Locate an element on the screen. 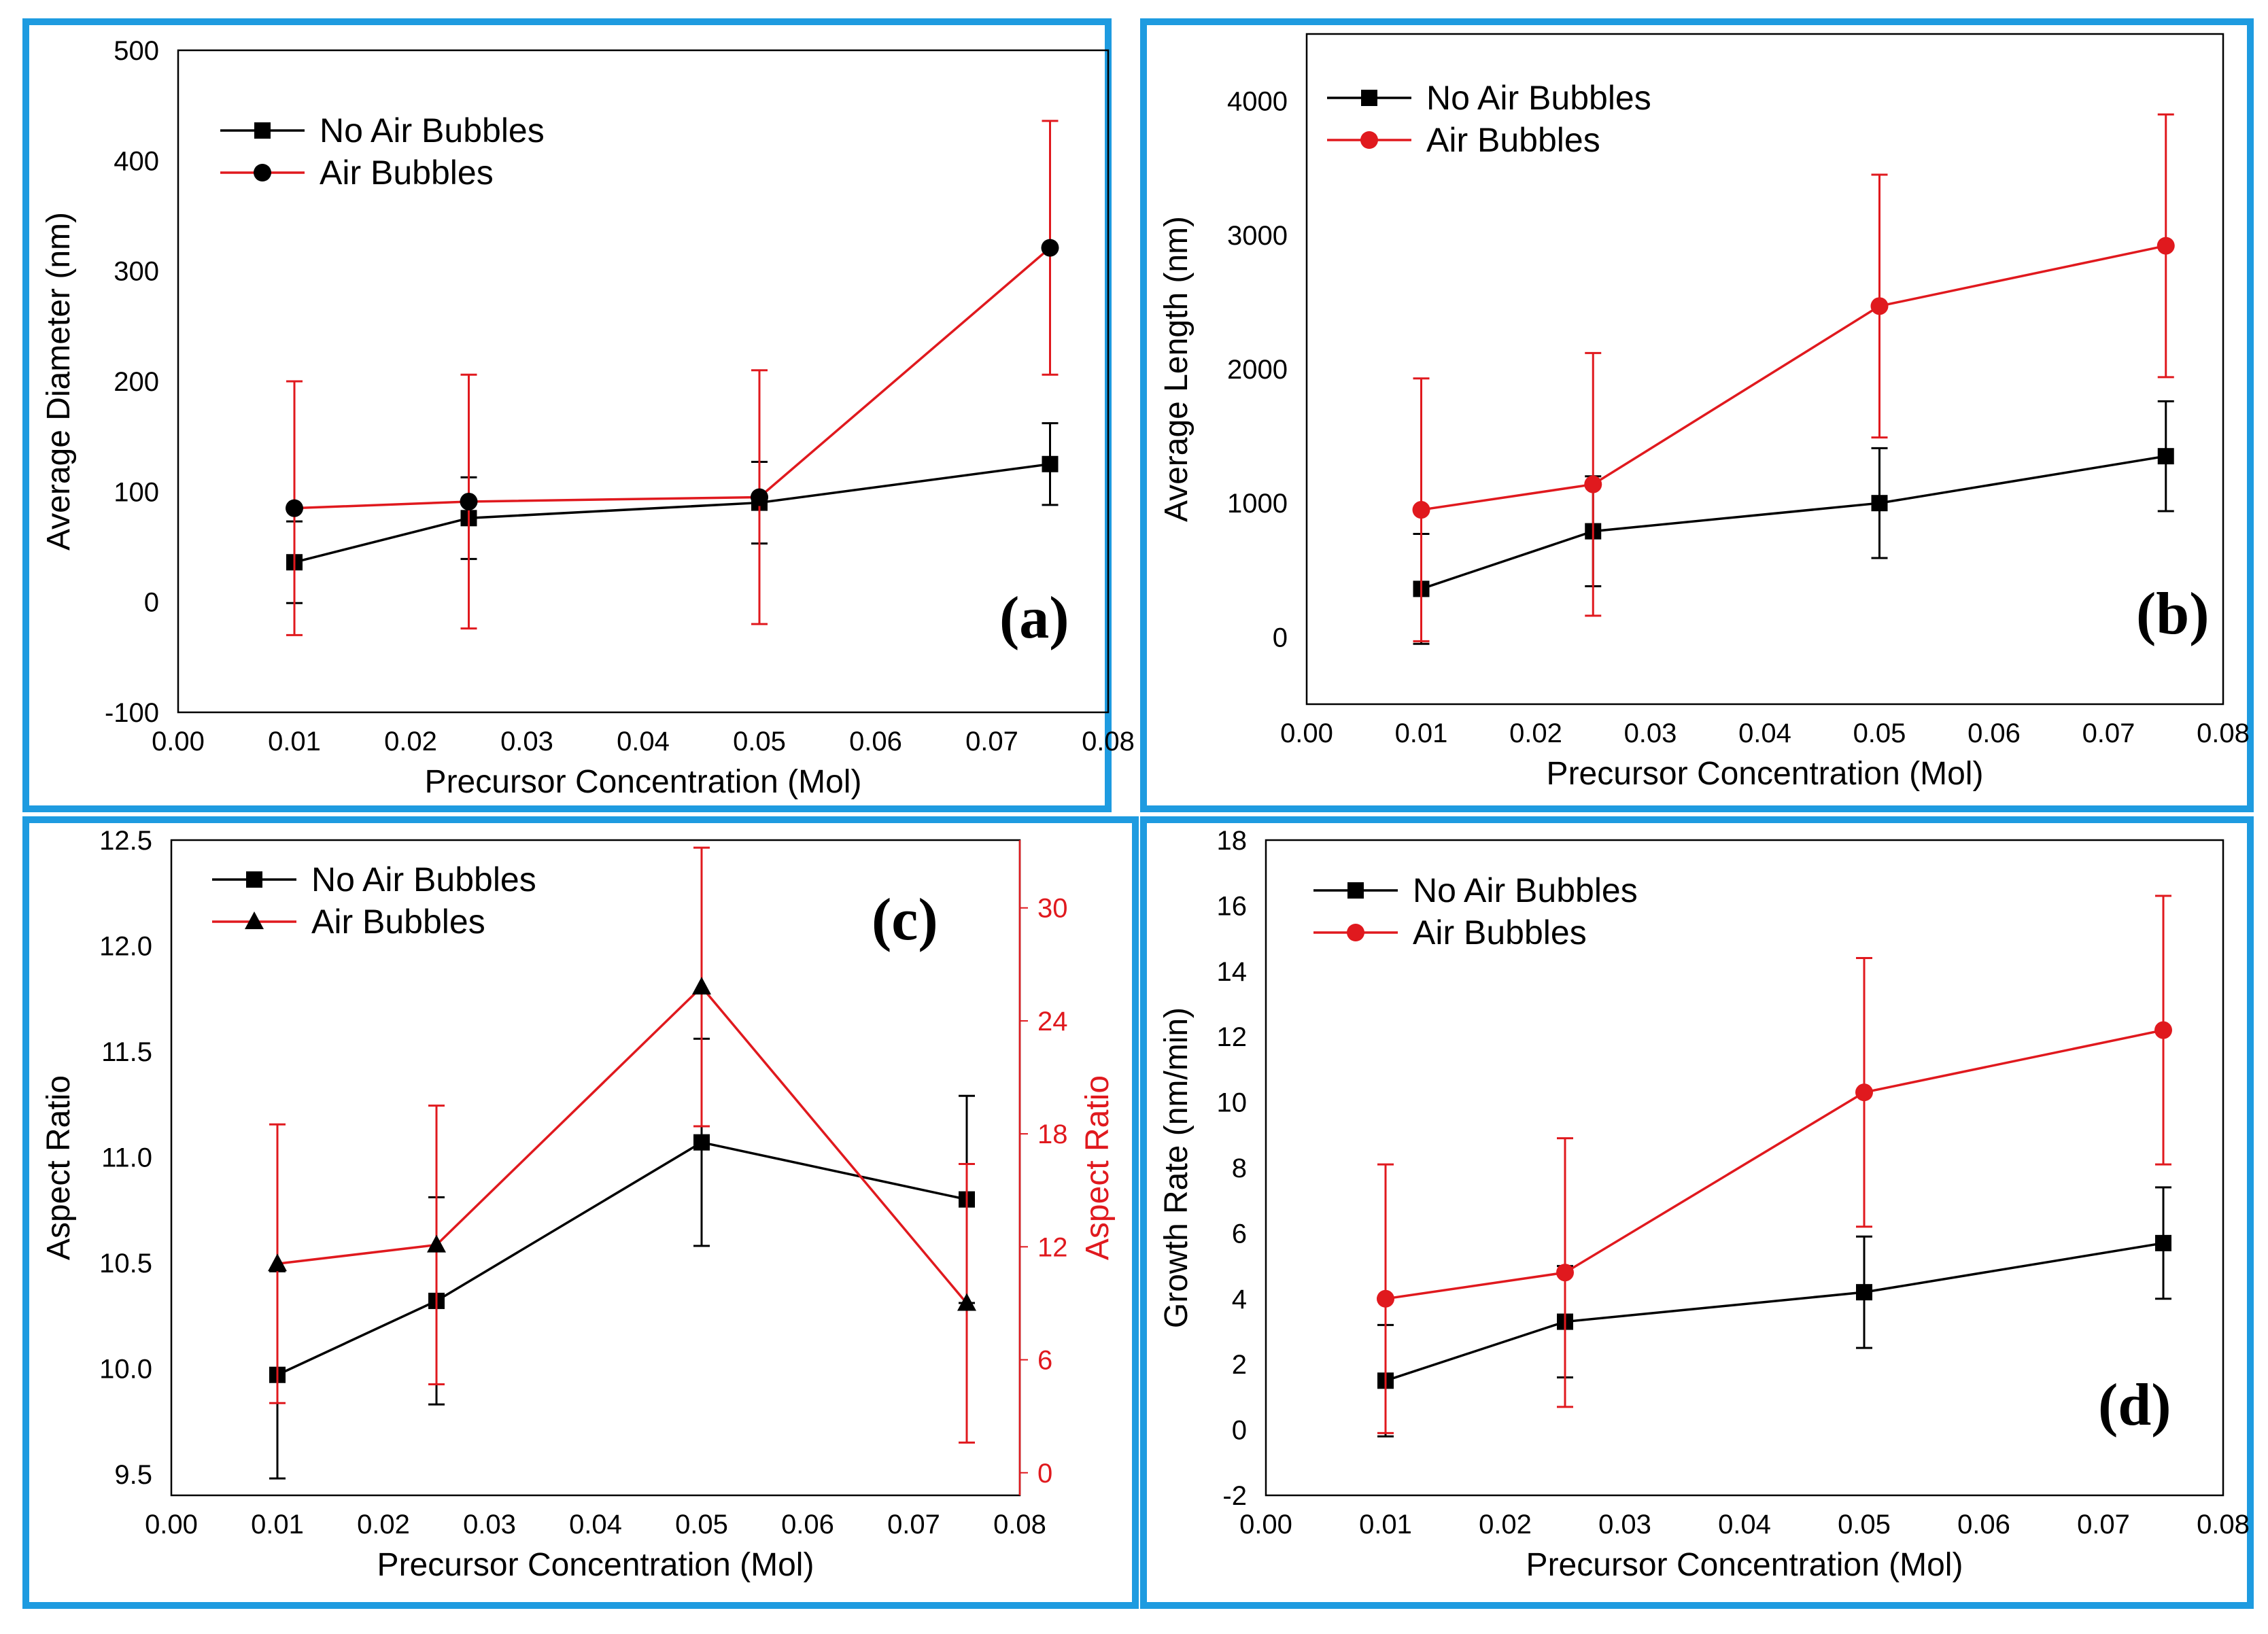 The image size is (2268, 1634). y-tick-label: 11.5 is located at coordinates (126, 1052).